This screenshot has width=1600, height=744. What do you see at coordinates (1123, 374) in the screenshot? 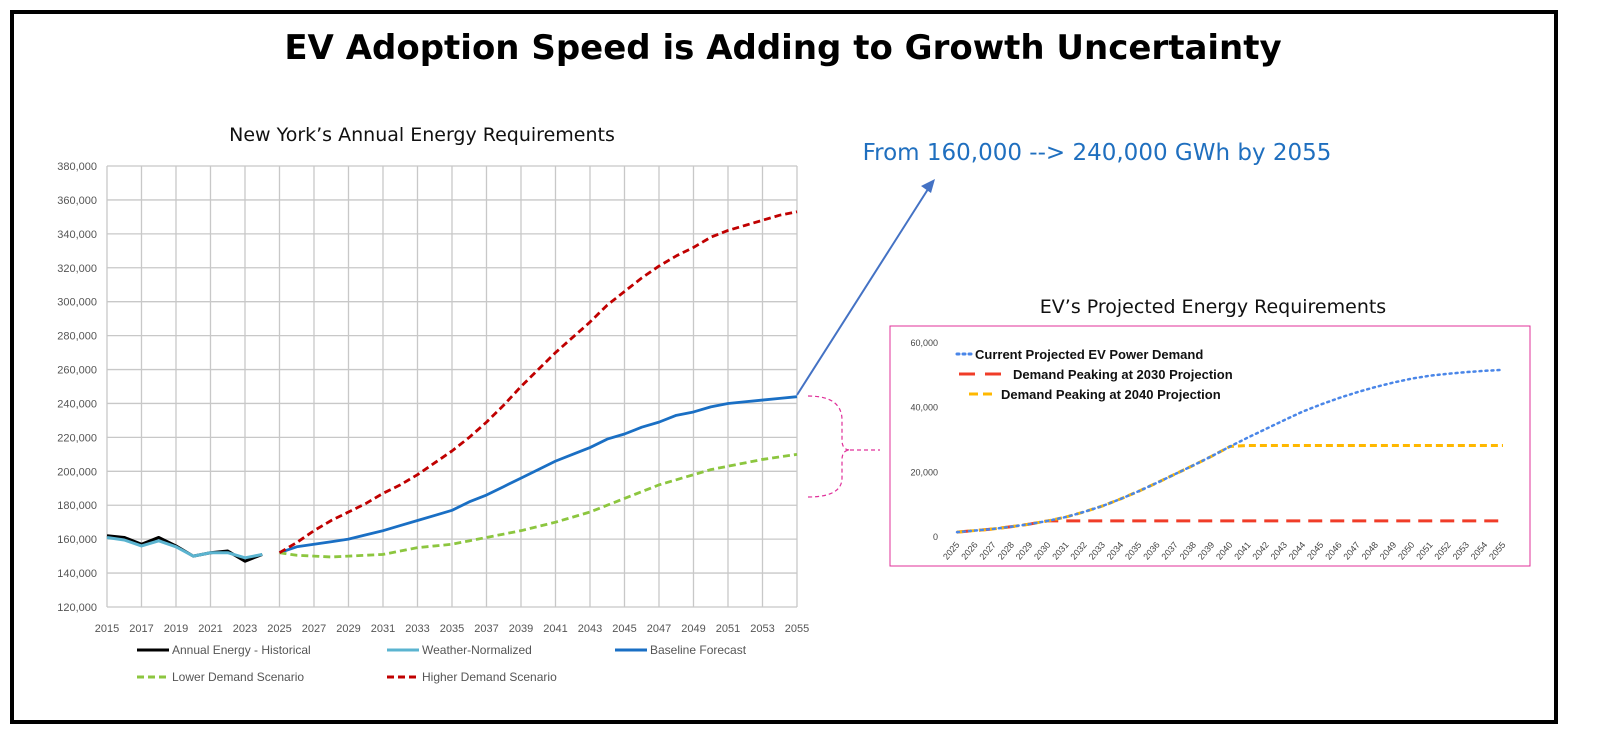
I see `legend-label: Demand Peaking at 2030 Projection` at bounding box center [1123, 374].